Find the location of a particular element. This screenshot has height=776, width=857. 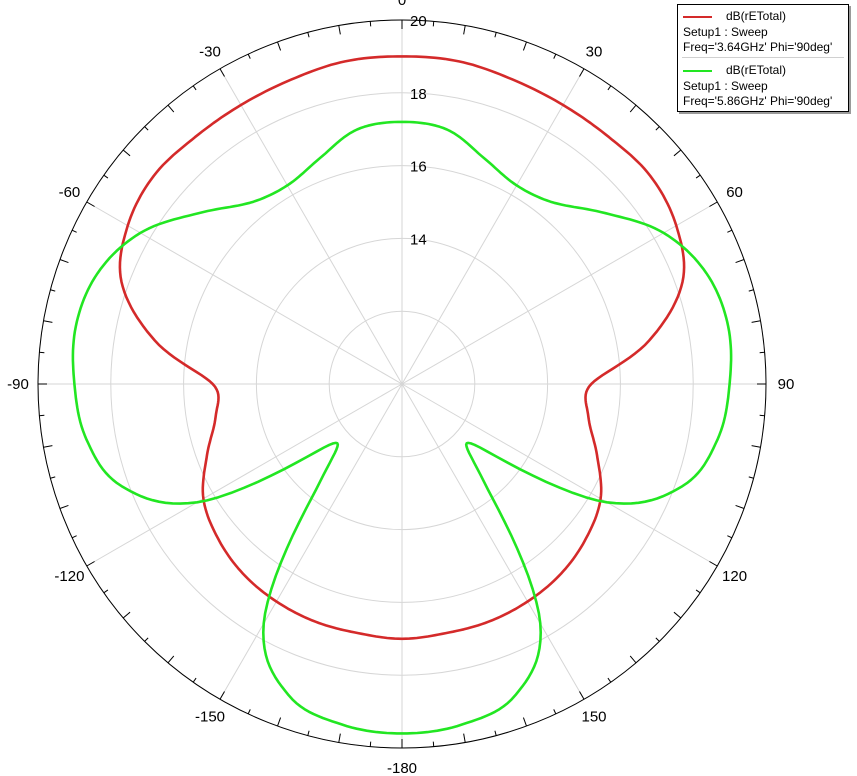

angle-label: 150 is located at coordinates (593, 717).